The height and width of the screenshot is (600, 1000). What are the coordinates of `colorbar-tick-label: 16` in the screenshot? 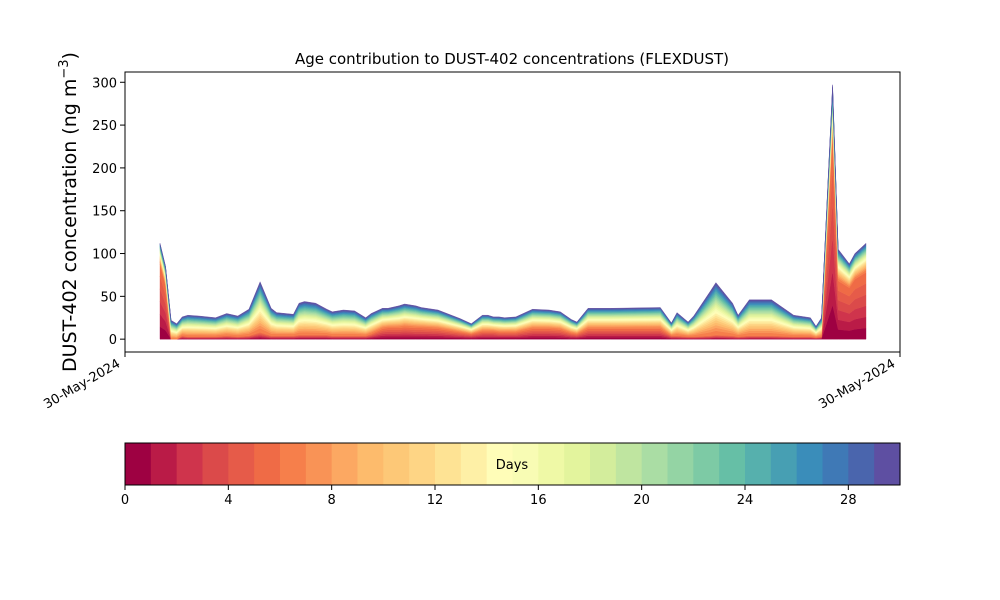 It's located at (538, 500).